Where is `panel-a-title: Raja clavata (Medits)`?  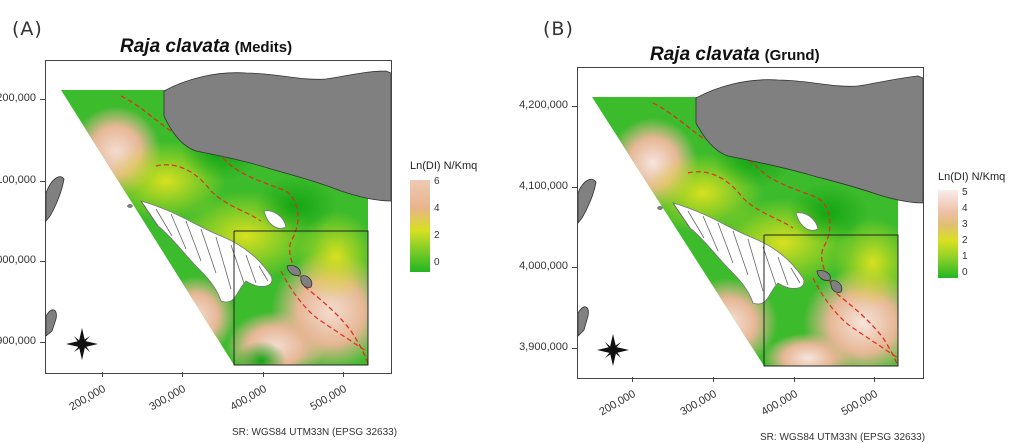
panel-a-title: Raja clavata (Medits) is located at coordinates (206, 47).